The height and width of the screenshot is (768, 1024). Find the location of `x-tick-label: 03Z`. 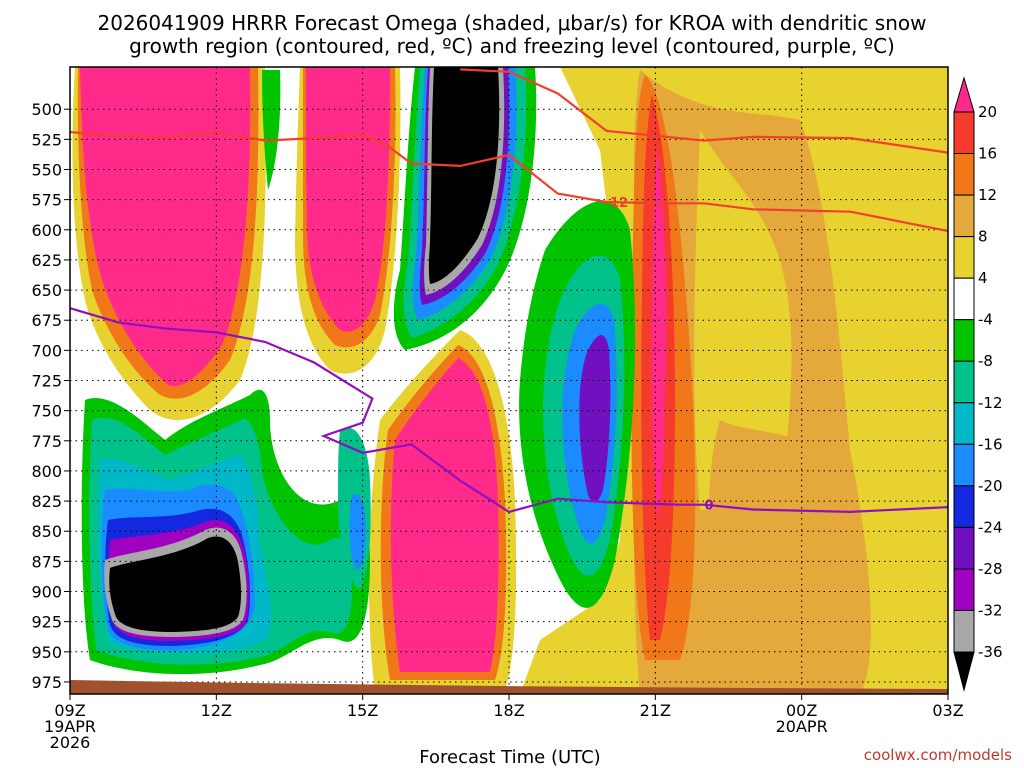

x-tick-label: 03Z is located at coordinates (947, 710).